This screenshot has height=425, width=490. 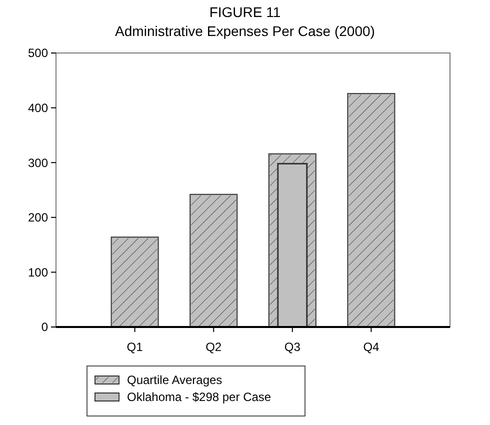 I want to click on y-tick-label: 300, so click(x=38, y=163).